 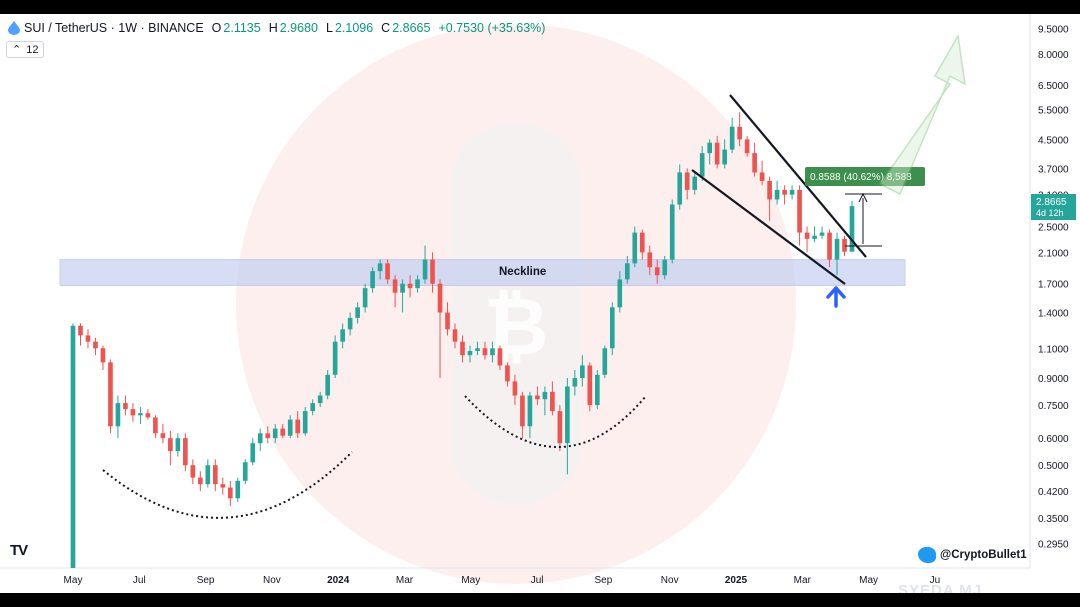 I want to click on indicators-toggle-button: ⌃ 12, so click(x=25, y=49).